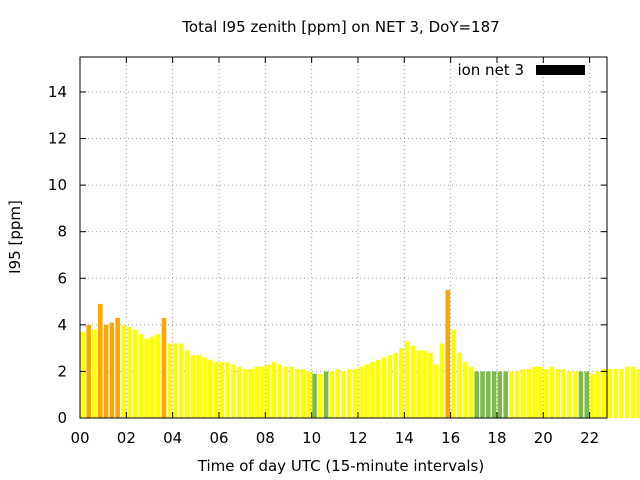 The image size is (640, 480). Describe the element at coordinates (357, 438) in the screenshot. I see `x-tick-label: 12` at that location.